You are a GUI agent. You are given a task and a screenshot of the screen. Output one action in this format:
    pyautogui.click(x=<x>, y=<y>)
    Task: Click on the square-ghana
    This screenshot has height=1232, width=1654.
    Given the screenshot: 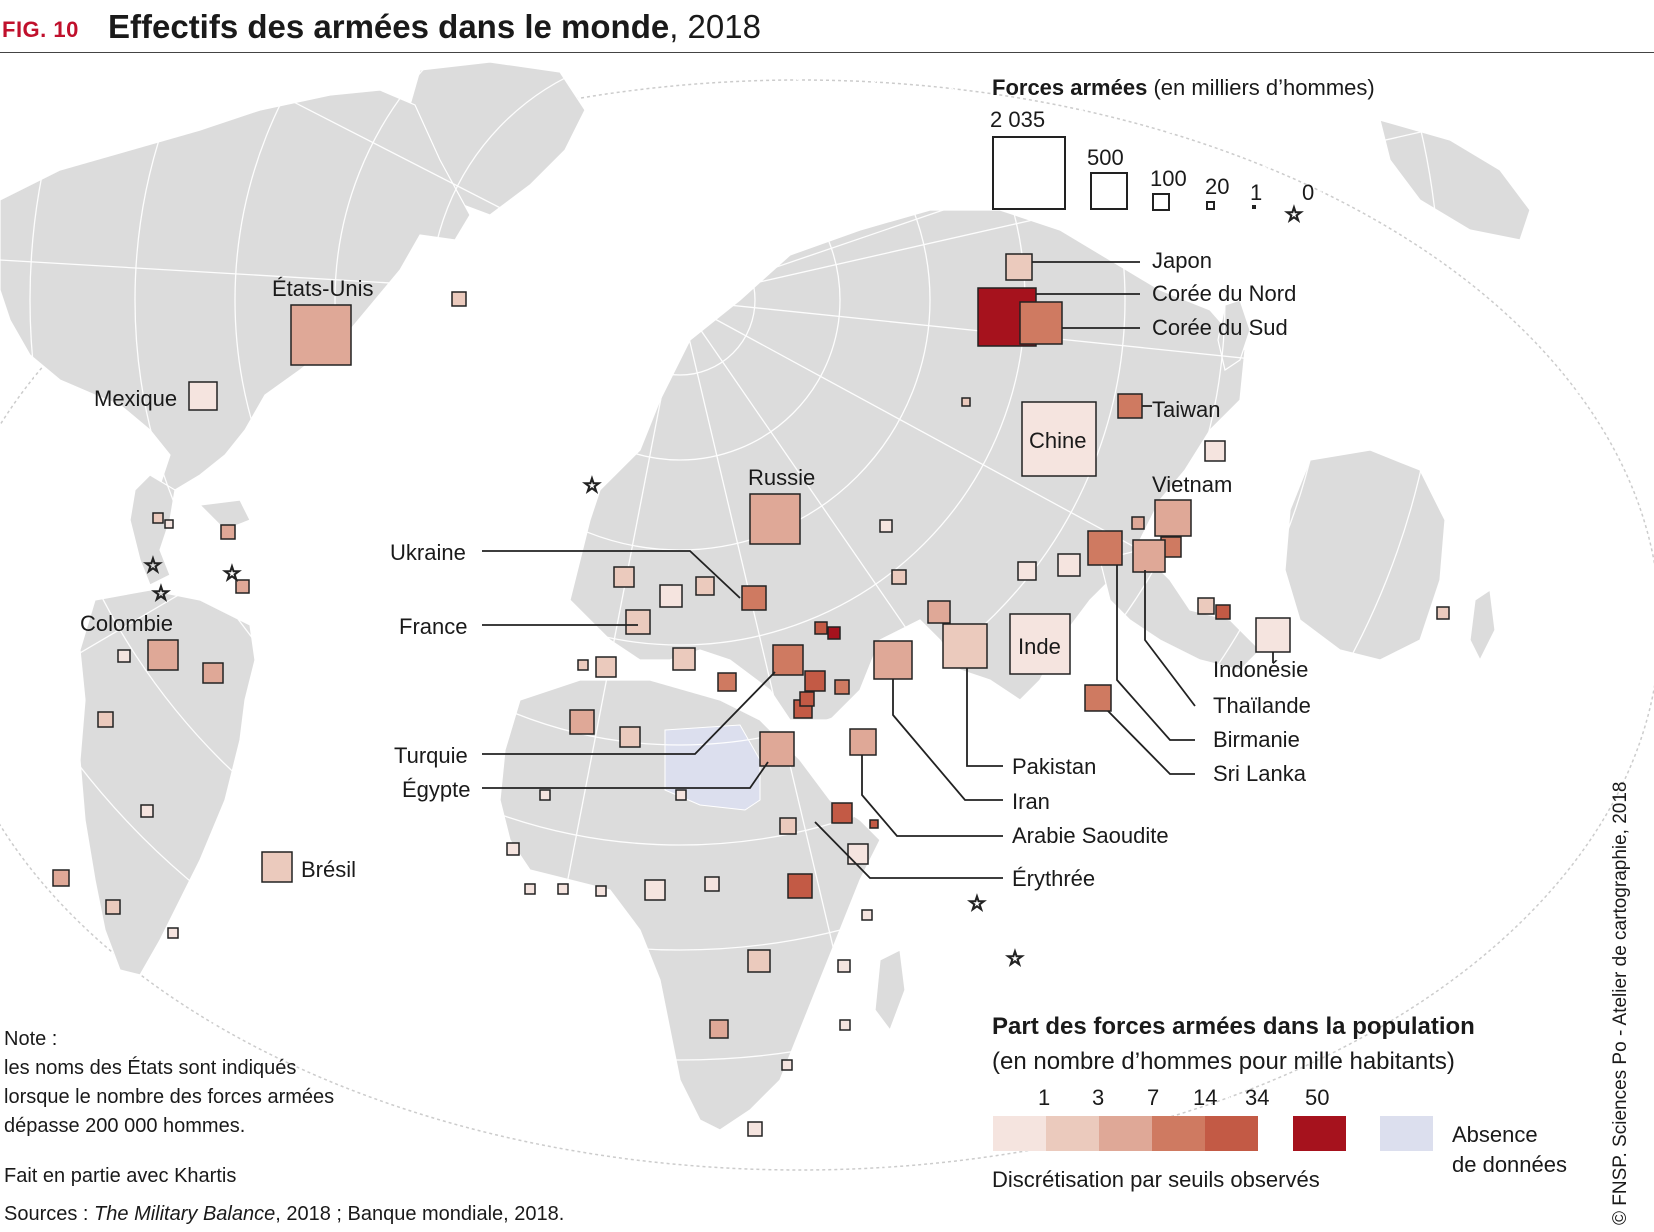 What is the action you would take?
    pyautogui.click(x=601, y=891)
    